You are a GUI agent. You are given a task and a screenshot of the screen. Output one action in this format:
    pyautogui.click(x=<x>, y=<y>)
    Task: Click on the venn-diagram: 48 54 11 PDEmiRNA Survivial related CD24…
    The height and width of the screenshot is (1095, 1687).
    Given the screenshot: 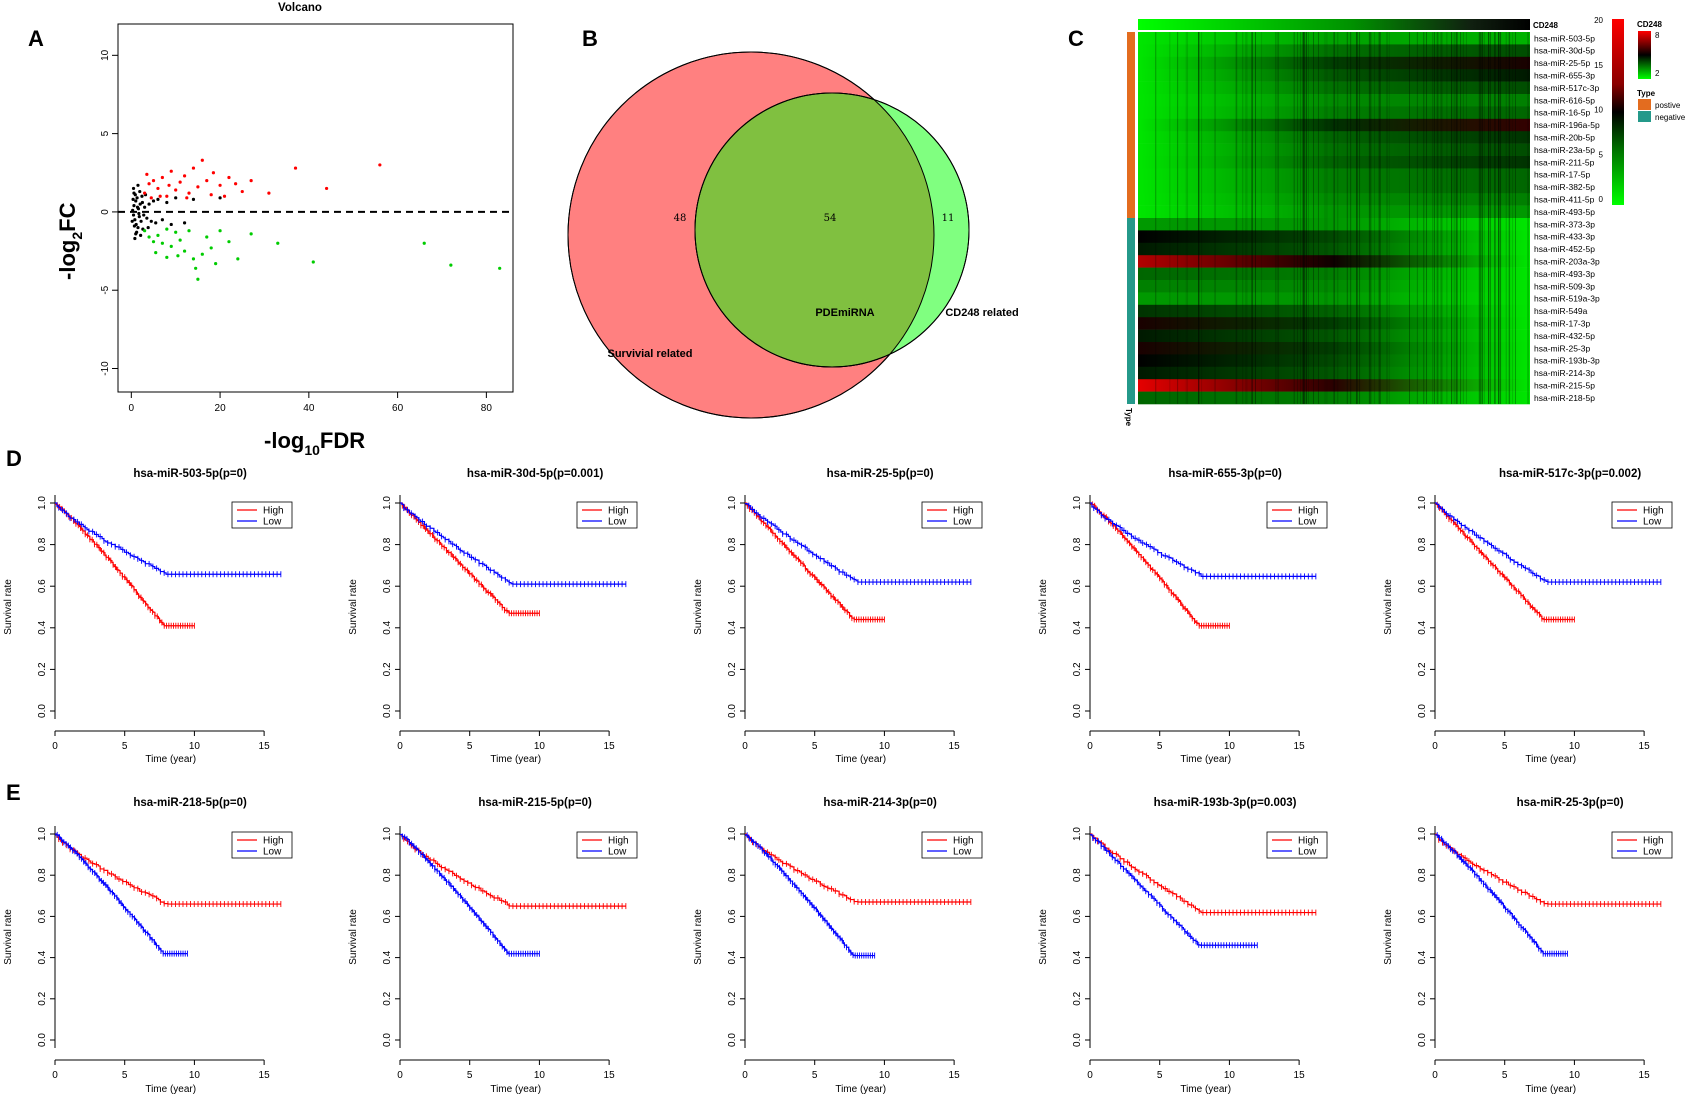 What is the action you would take?
    pyautogui.click(x=793, y=235)
    